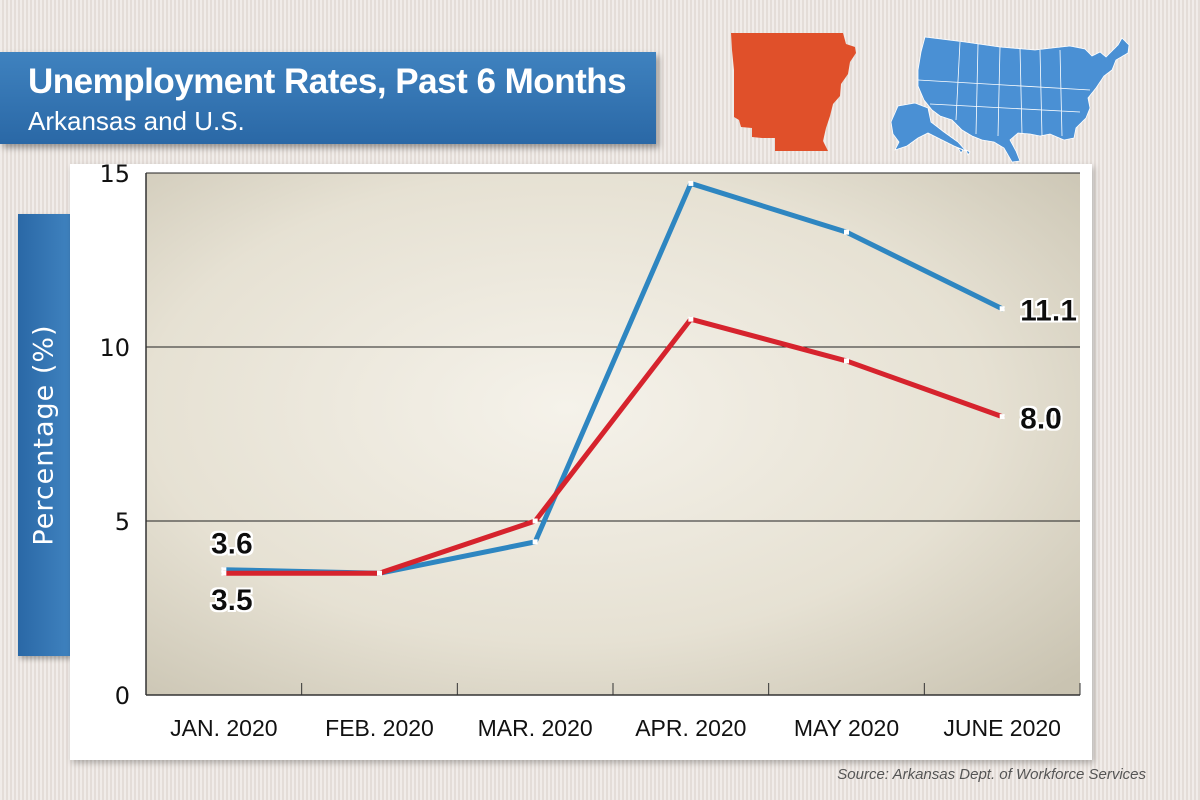 This screenshot has width=1200, height=800. I want to click on us-map-icon, so click(1010, 99).